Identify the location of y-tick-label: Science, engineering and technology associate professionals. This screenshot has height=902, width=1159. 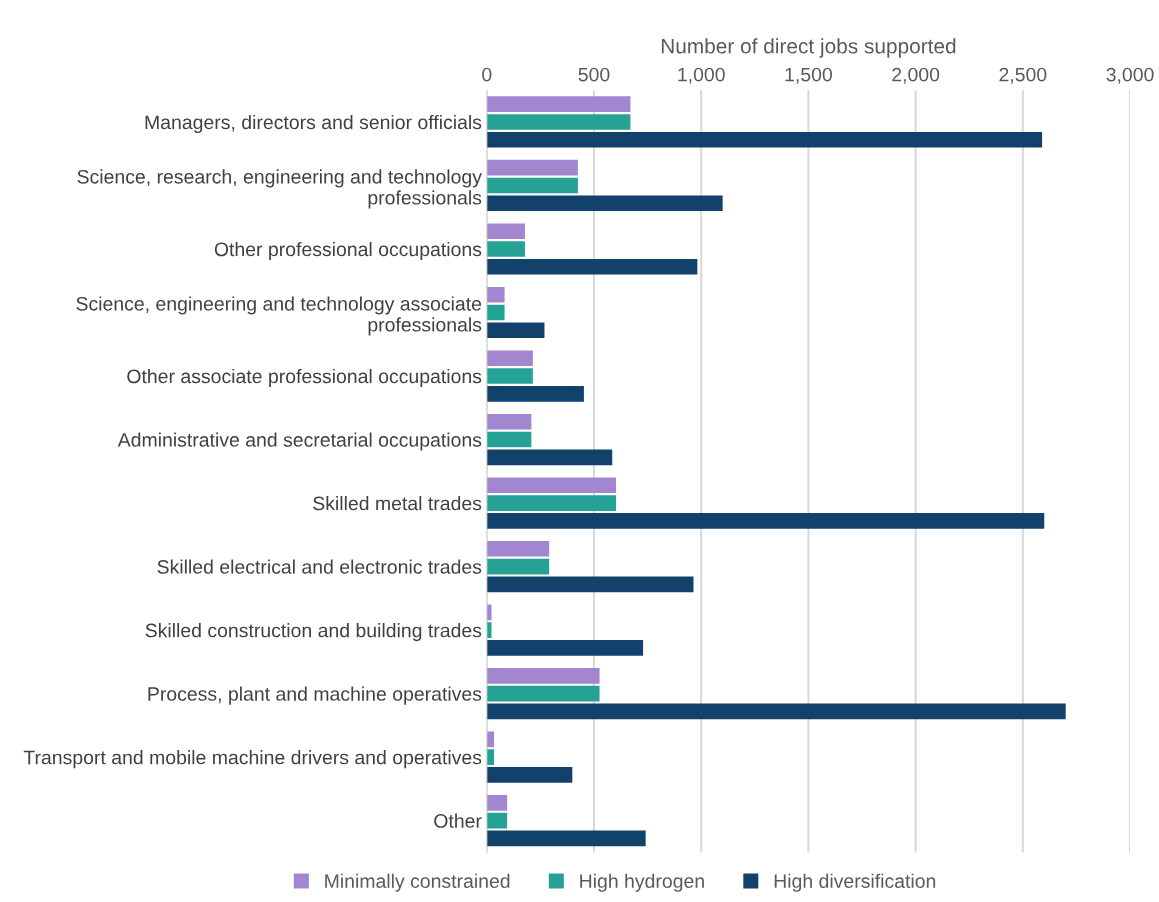
(279, 316).